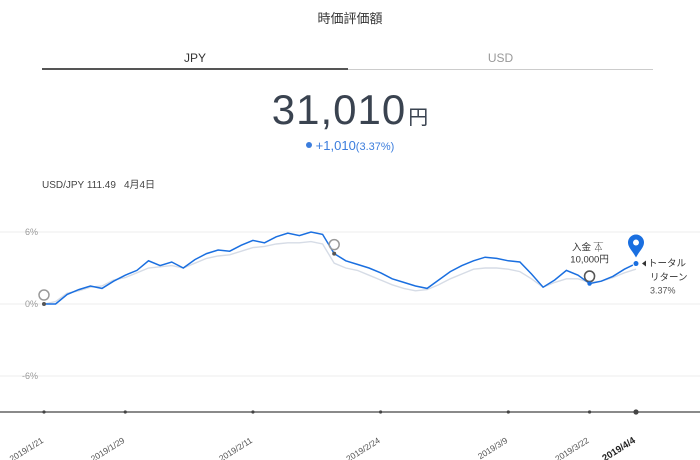 This screenshot has width=700, height=460. I want to click on tab-usd: USD, so click(500, 59).